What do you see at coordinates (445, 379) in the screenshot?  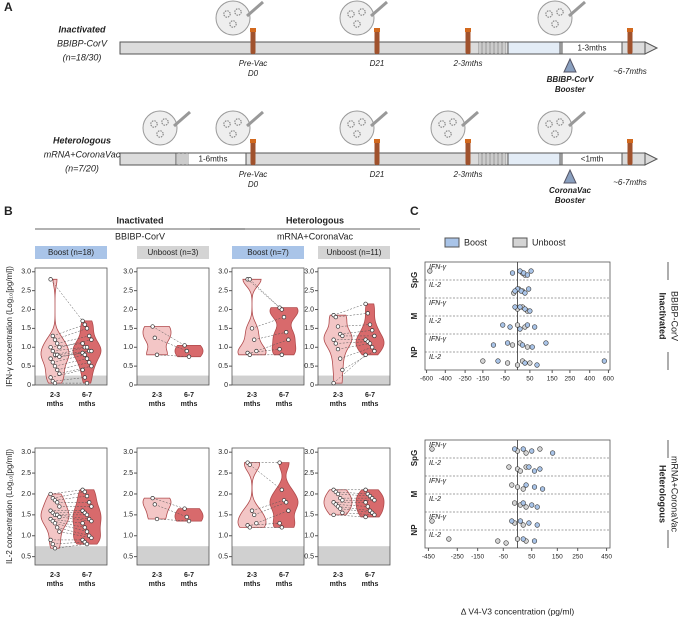 I see `x-tick-label: -400` at bounding box center [445, 379].